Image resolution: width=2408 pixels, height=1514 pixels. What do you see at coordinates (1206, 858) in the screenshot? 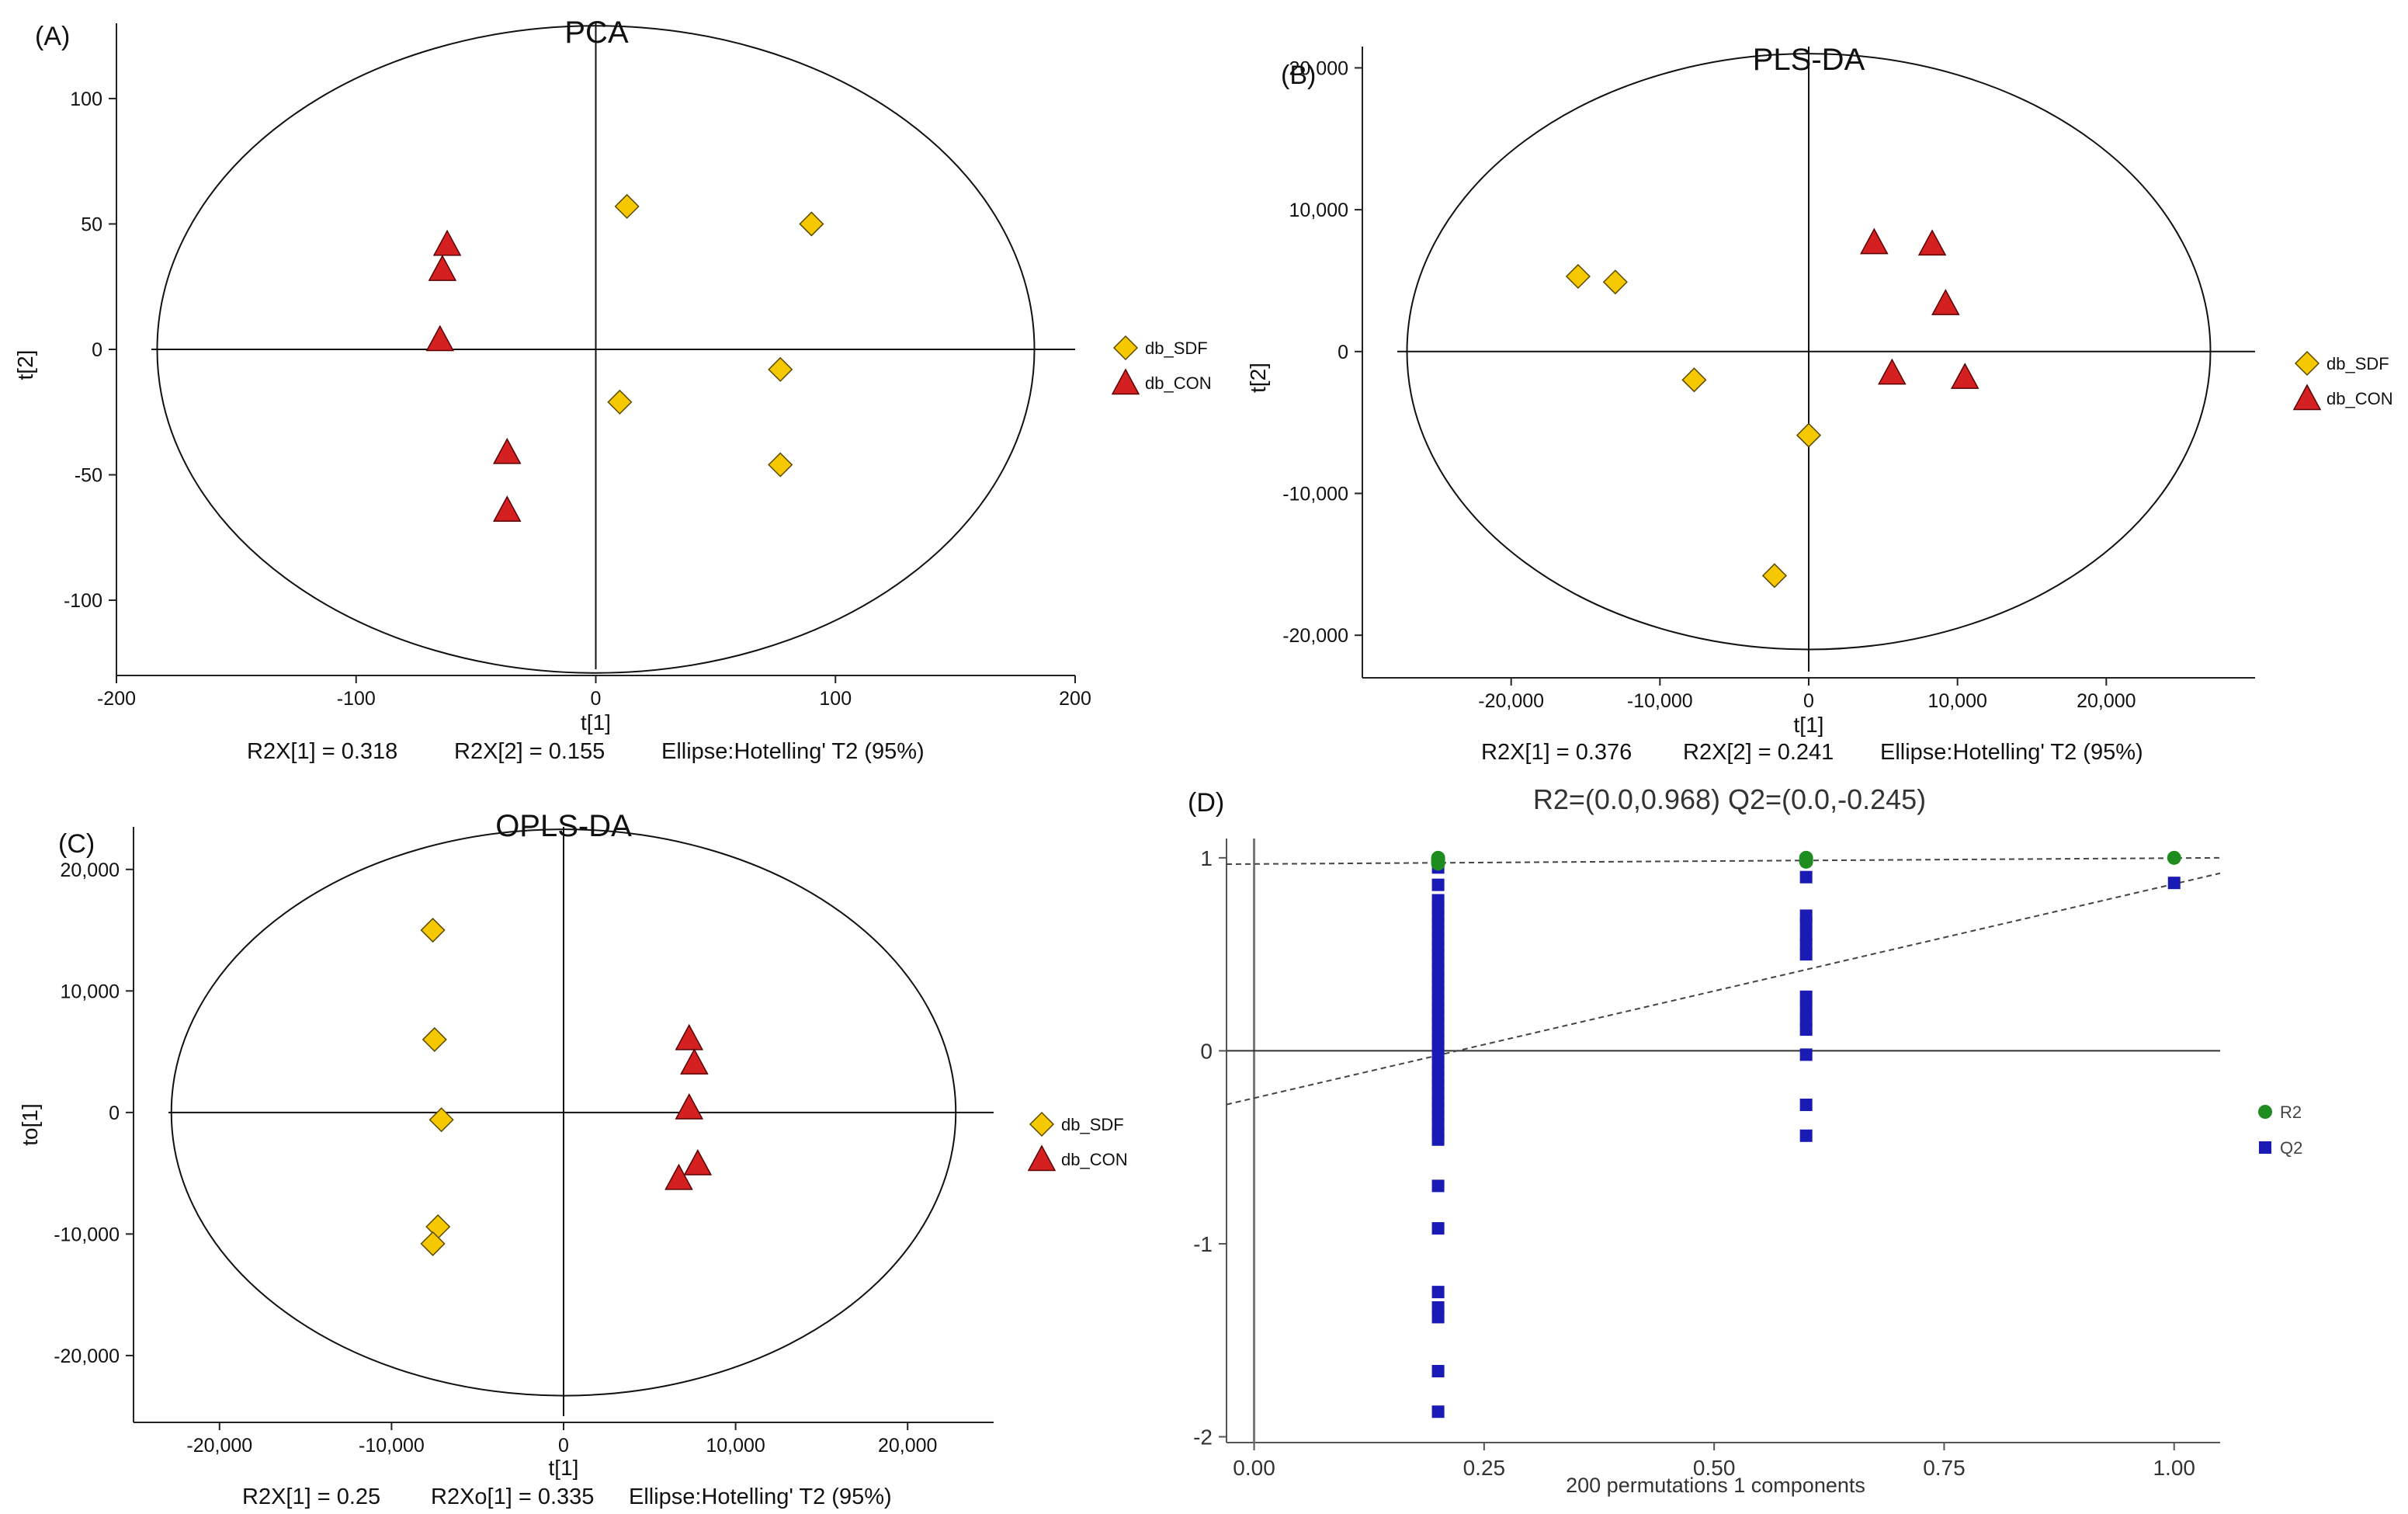
I see `y-tick-label: 1` at bounding box center [1206, 858].